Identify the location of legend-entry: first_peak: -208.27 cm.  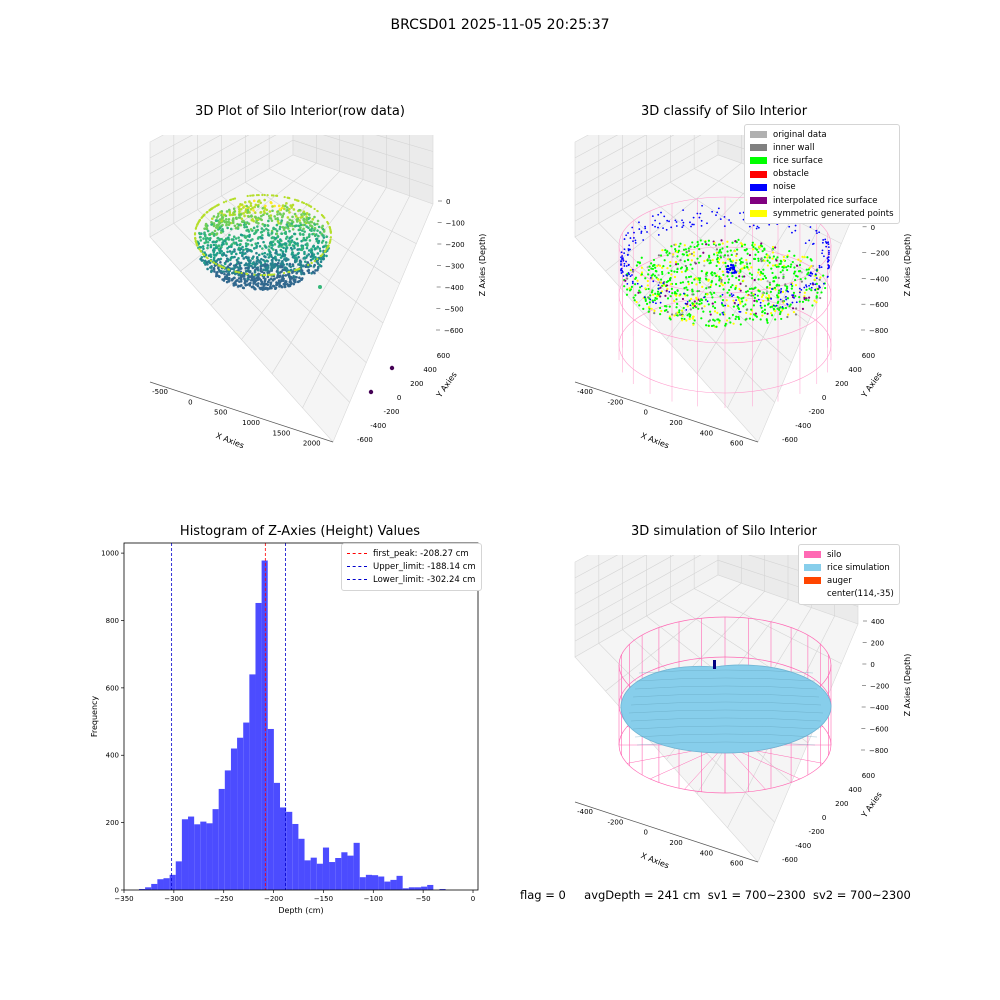
(411, 553).